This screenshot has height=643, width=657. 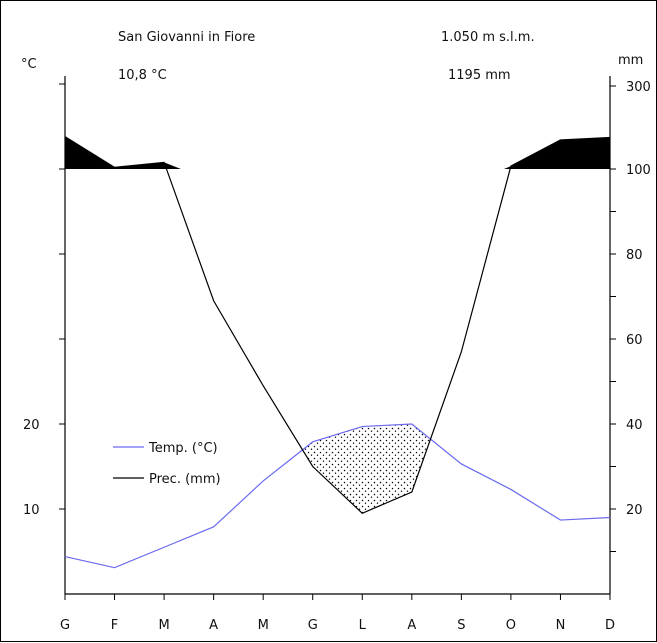 I want to click on mean-temperature: 10,8 °C, so click(x=142, y=75).